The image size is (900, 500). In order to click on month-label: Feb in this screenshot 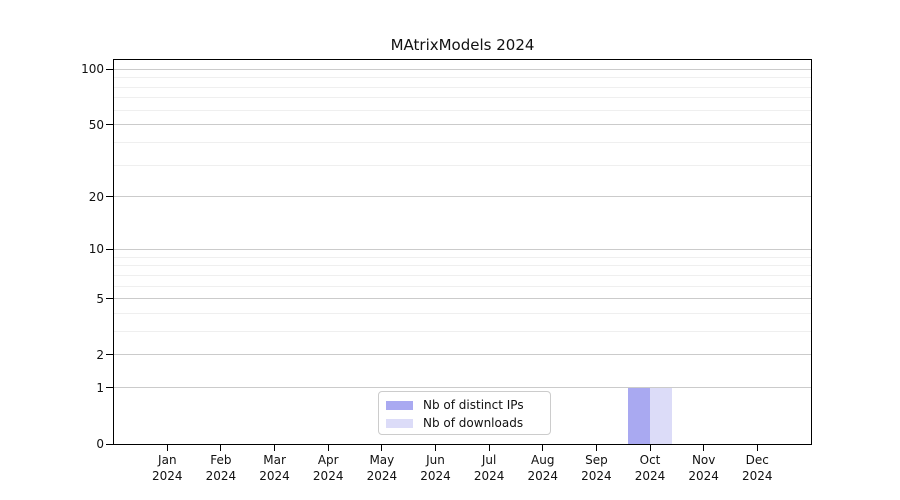, I will do `click(221, 460)`.